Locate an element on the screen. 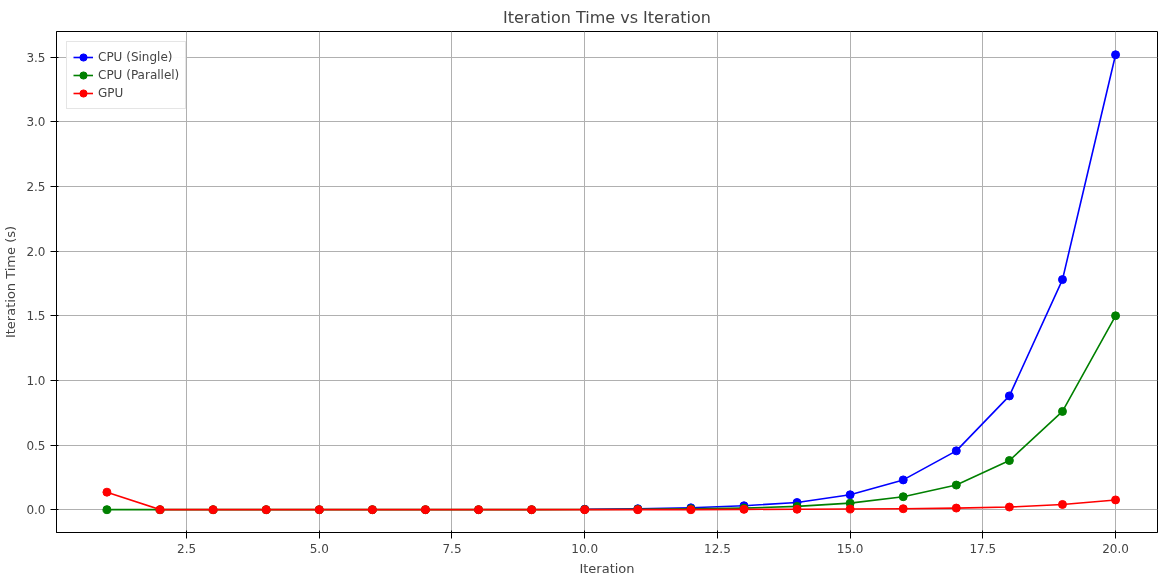 The width and height of the screenshot is (1170, 582). y-tick-label: 1.0 is located at coordinates (36, 380).